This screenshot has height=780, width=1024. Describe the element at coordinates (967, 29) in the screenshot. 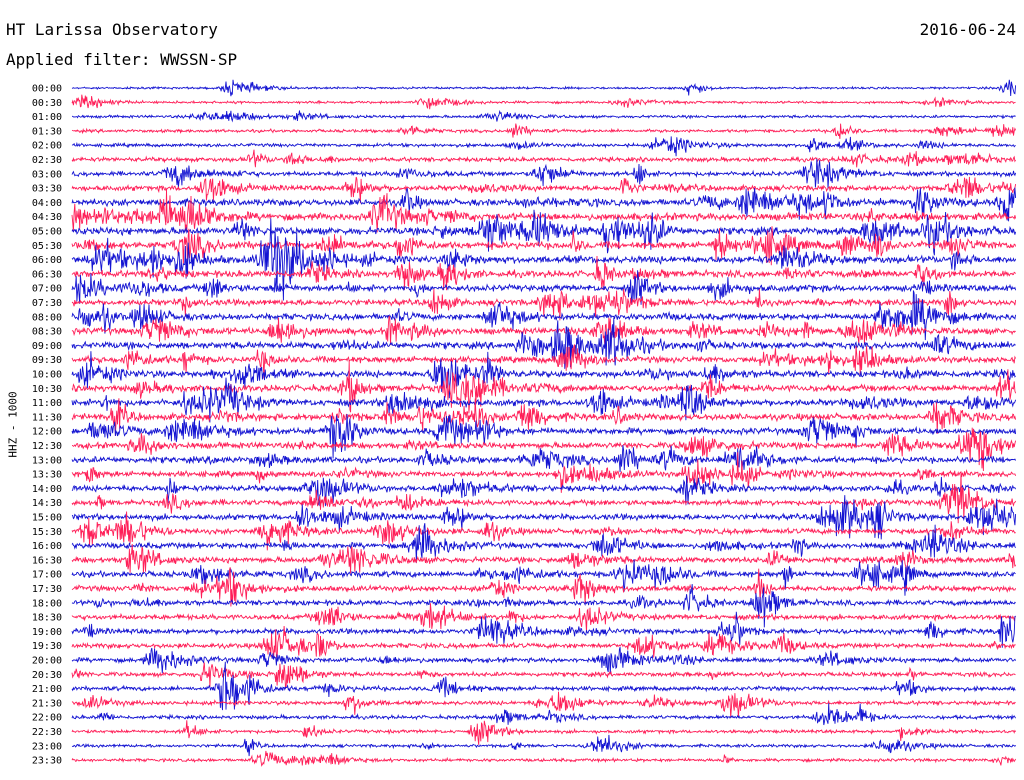

I see `date-label: 2016-06-24` at that location.